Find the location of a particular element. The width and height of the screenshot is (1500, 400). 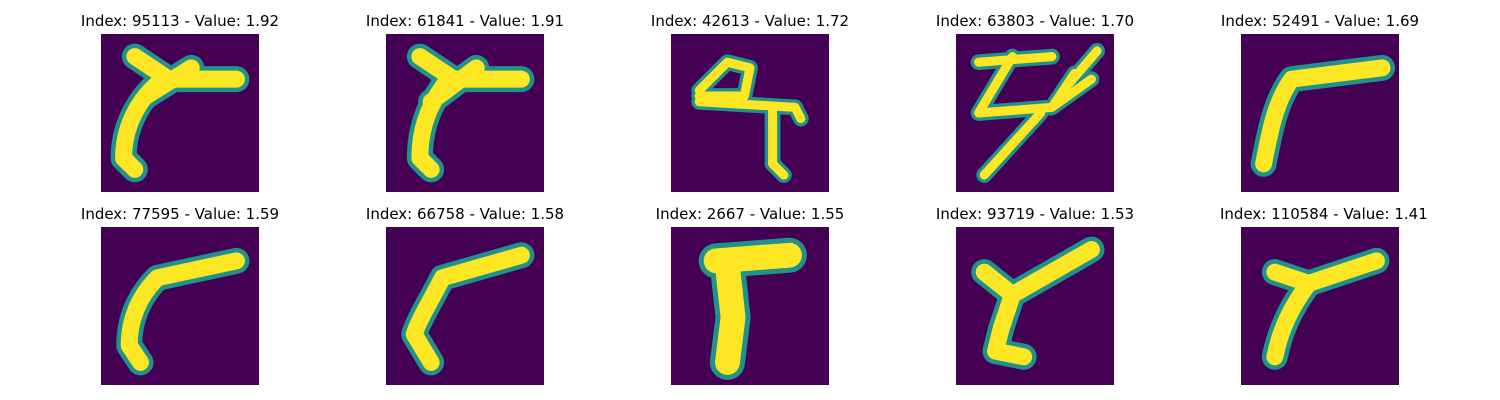

panel-title: Index: 63803 - Value: 1.70 is located at coordinates (1035, 21).